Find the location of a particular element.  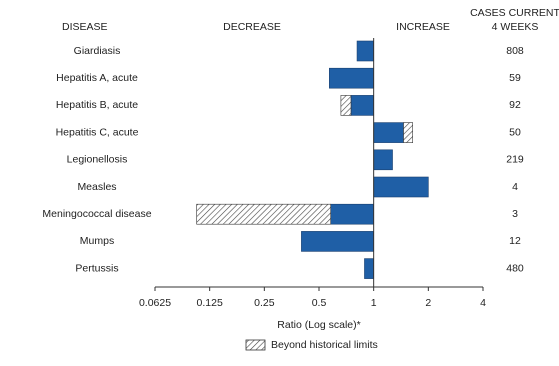

cases-value: 50 is located at coordinates (515, 132).